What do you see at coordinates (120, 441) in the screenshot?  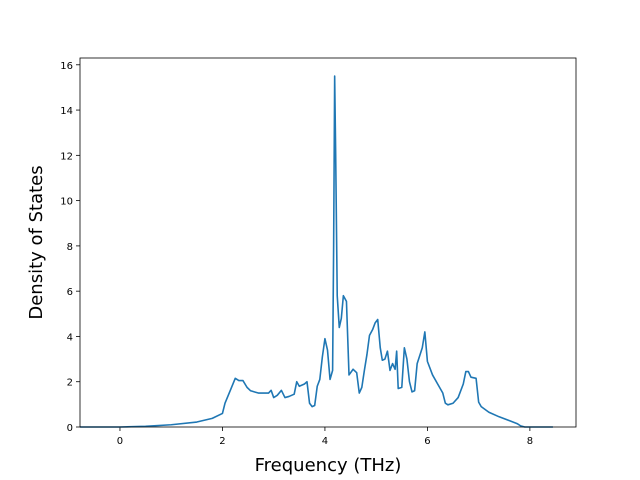 I see `x-tick-label: 0` at bounding box center [120, 441].